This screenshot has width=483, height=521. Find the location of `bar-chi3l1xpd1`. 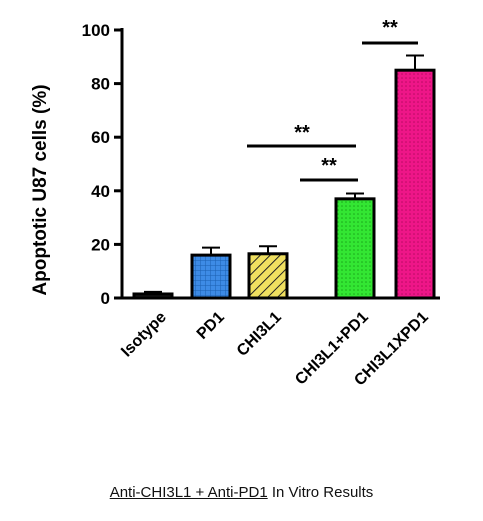

bar-chi3l1xpd1 is located at coordinates (415, 184).